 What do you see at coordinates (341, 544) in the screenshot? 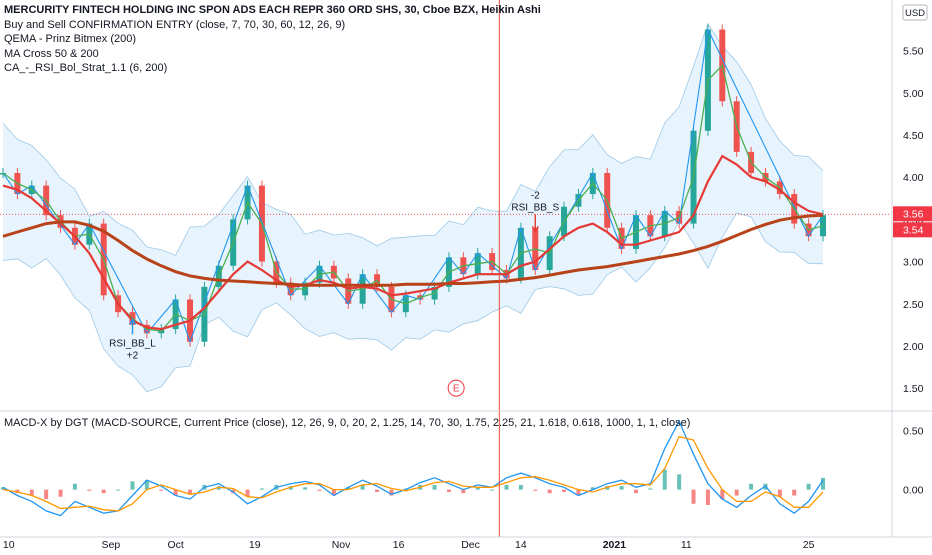
I see `time-axis-tick: Nov` at bounding box center [341, 544].